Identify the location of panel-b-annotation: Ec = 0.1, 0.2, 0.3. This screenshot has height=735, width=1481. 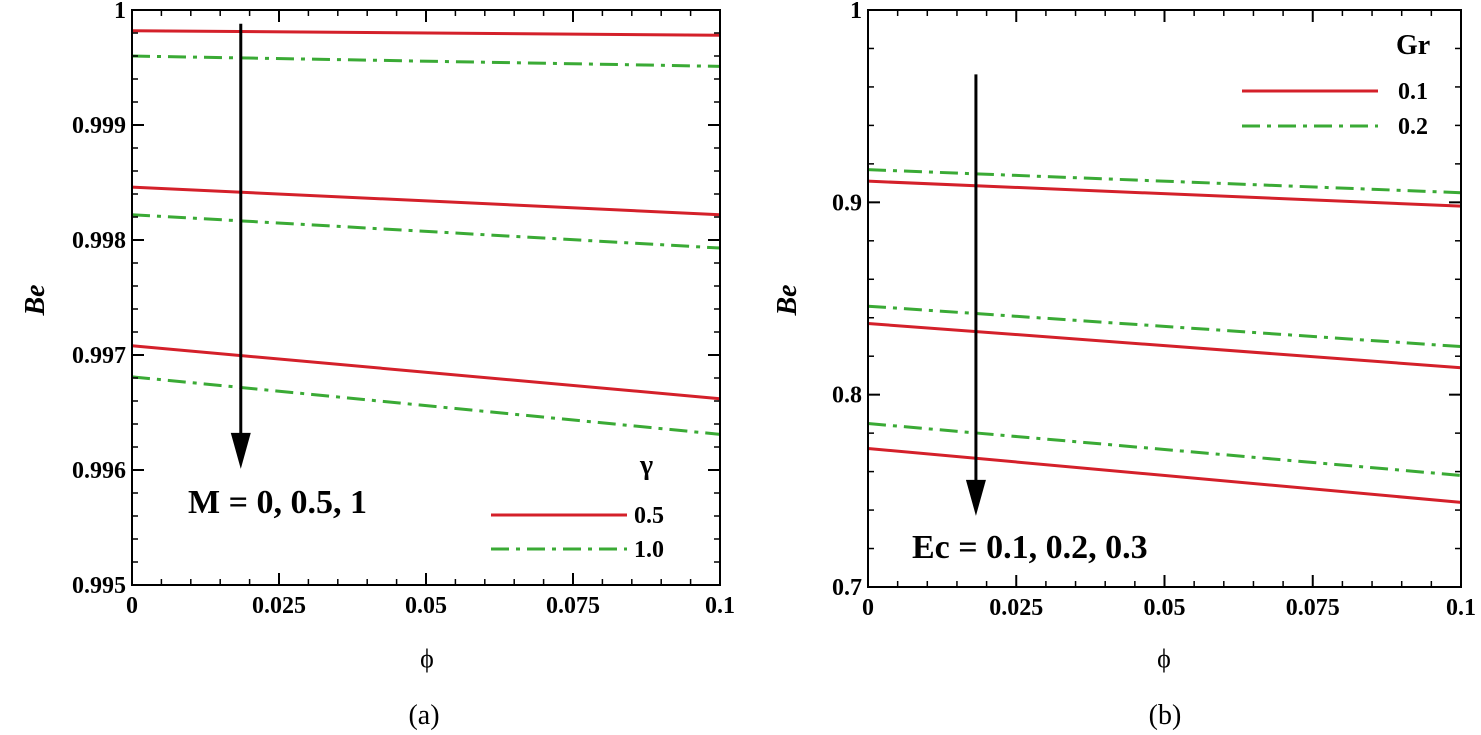
(1030, 547).